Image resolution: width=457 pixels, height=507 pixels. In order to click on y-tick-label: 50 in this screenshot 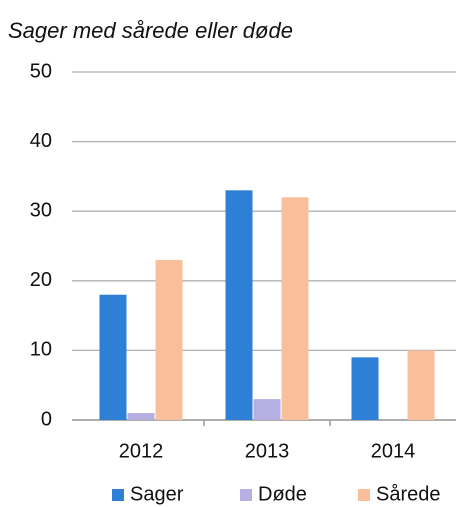, I will do `click(41, 71)`.